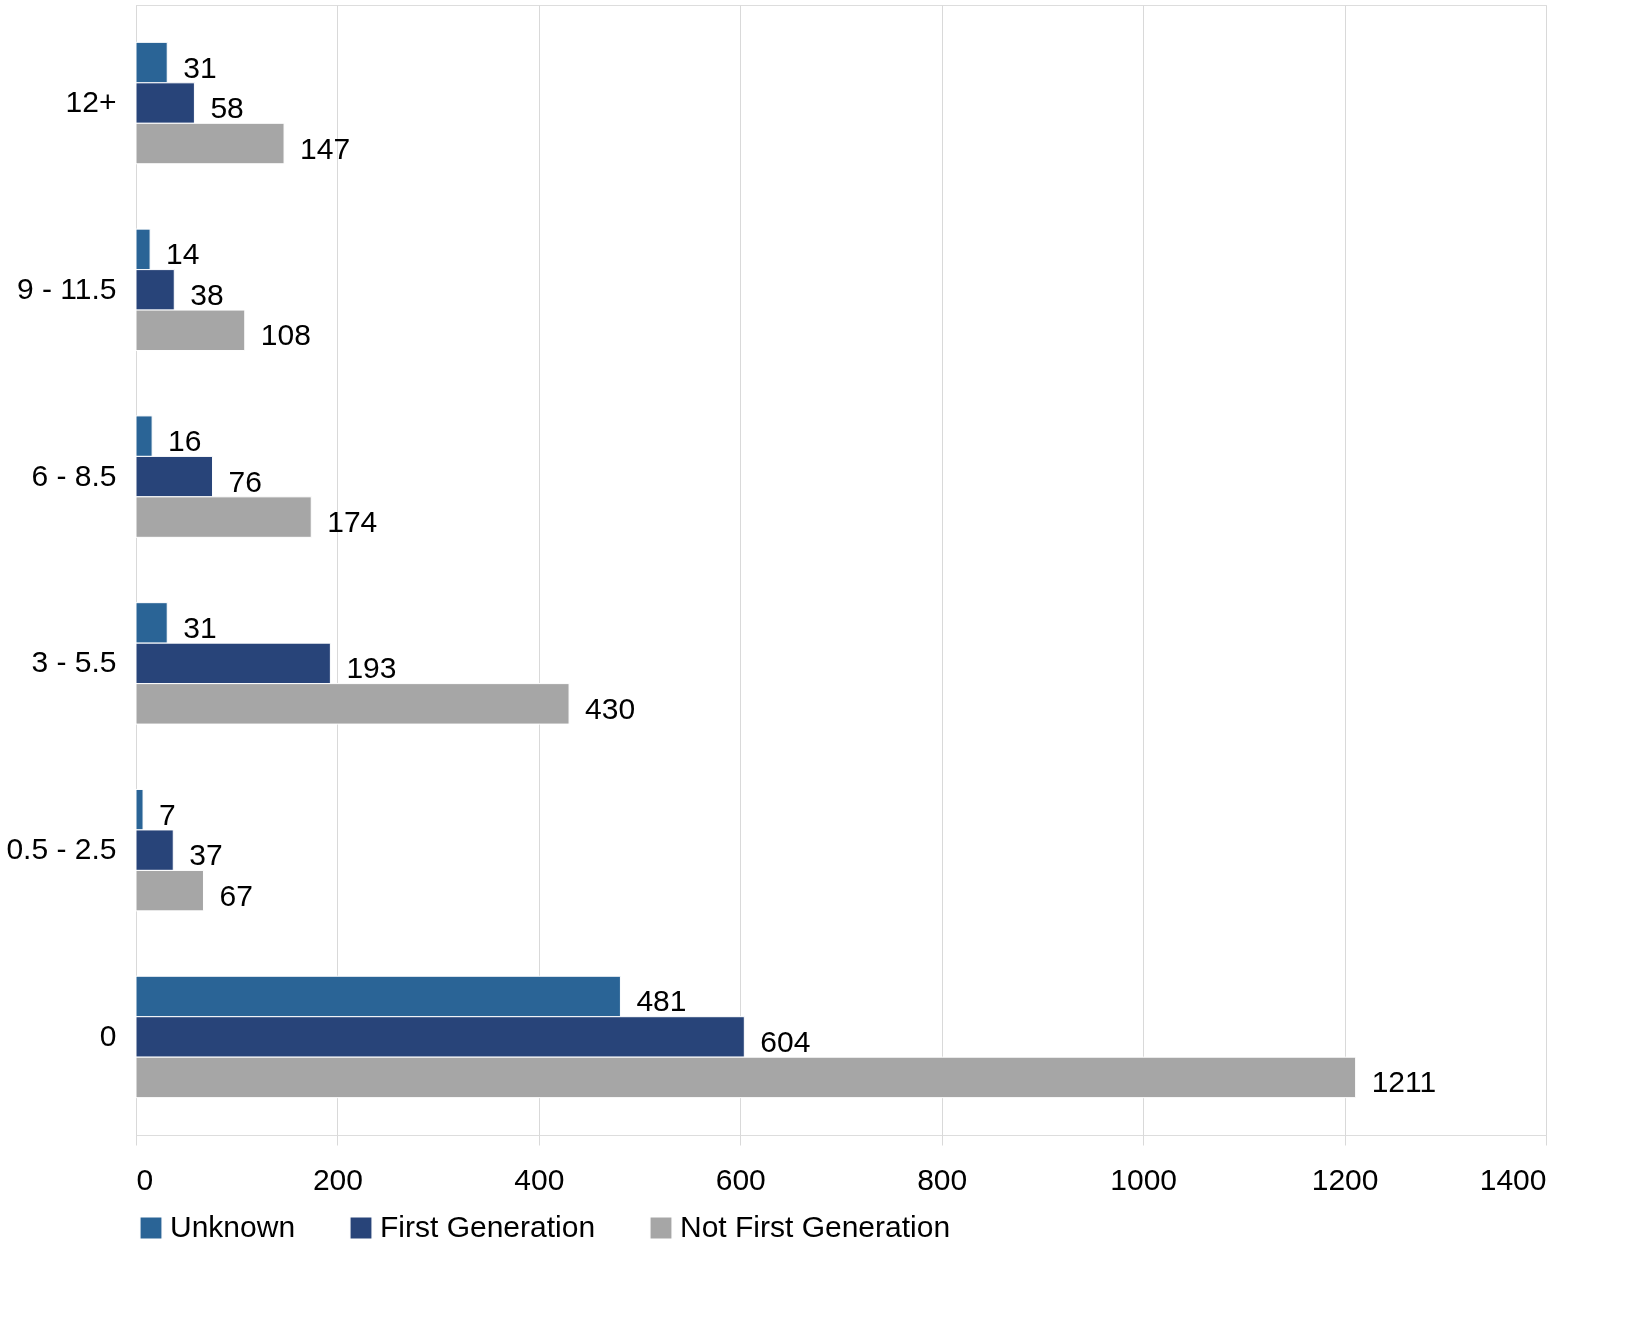 The image size is (1648, 1322). Describe the element at coordinates (108, 1035) in the screenshot. I see `y-tick-label: 0` at that location.